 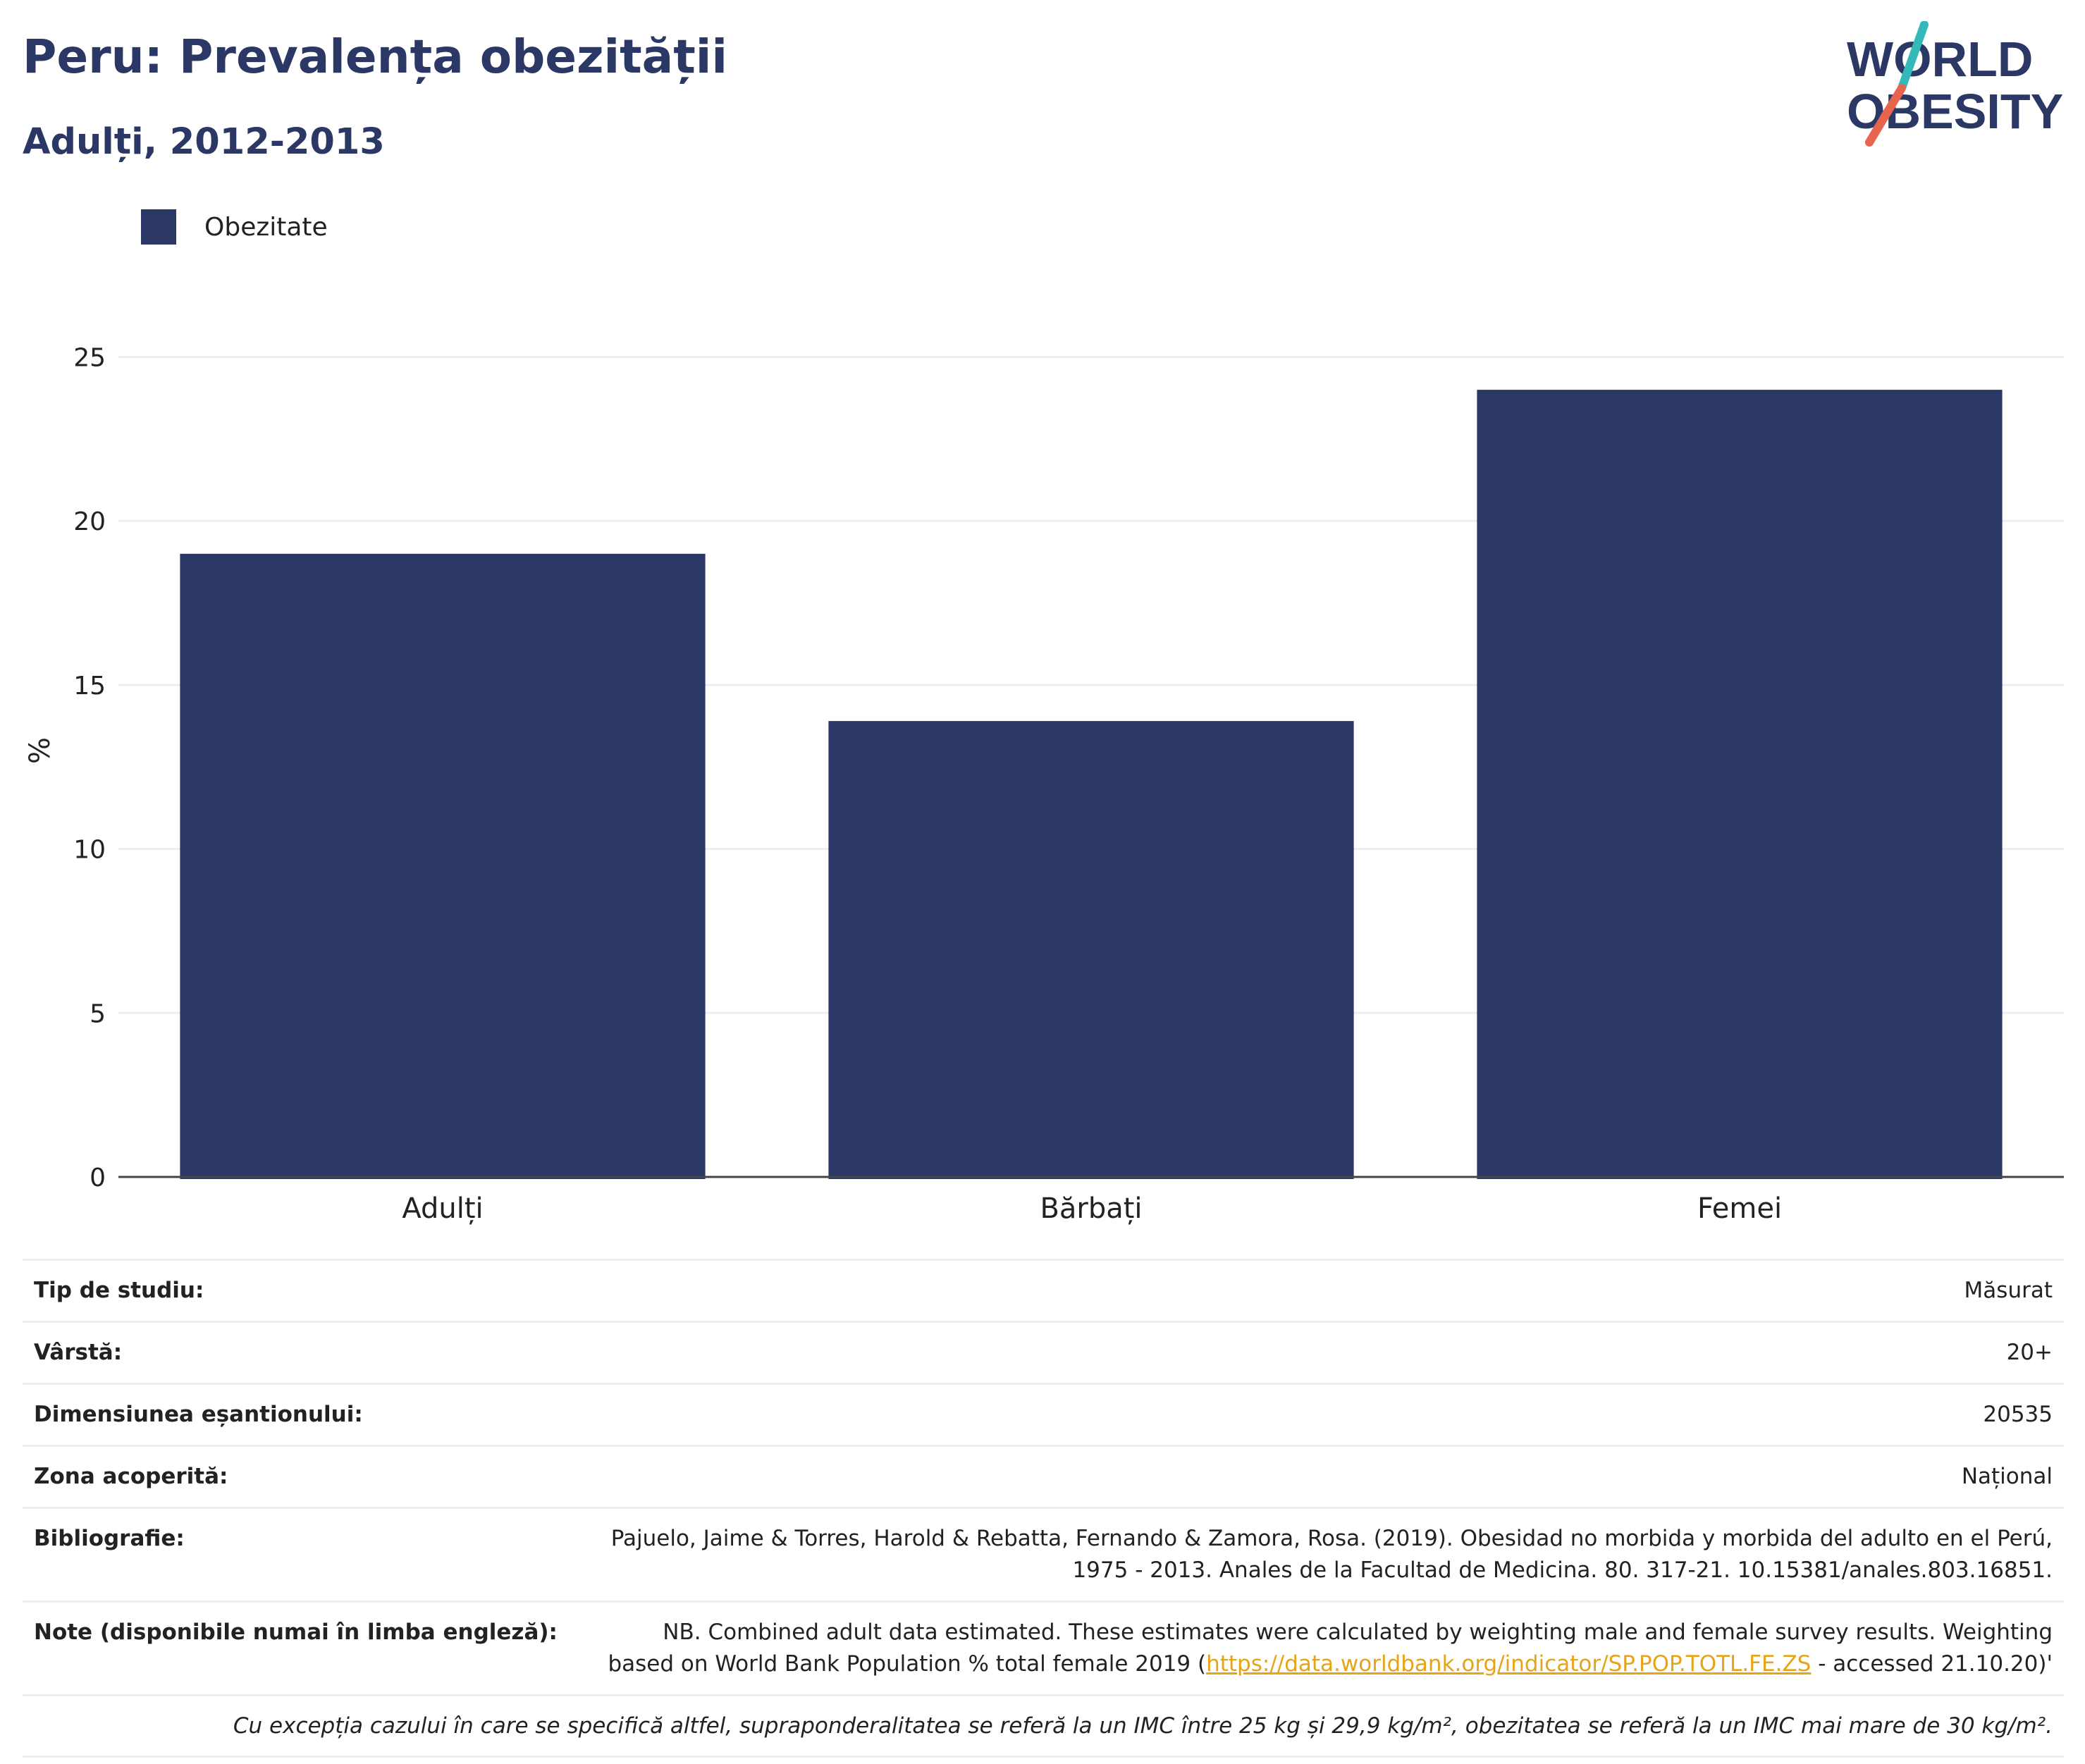 I want to click on info-label: Bibliografie:, so click(x=302, y=1554).